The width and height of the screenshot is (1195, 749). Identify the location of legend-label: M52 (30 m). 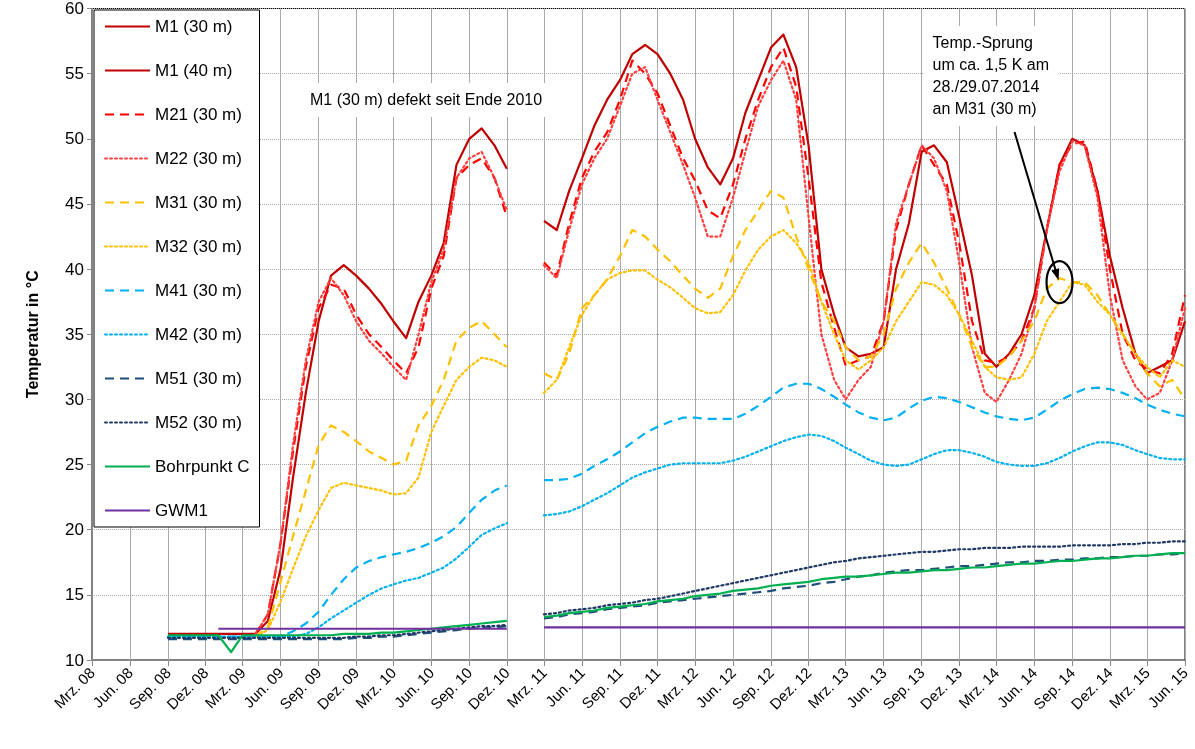
(198, 422).